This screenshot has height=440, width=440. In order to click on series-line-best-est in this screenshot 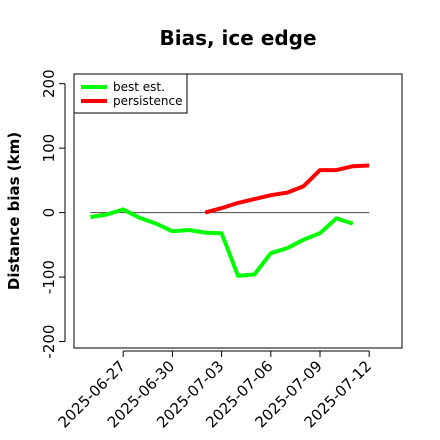, I will do `click(222, 242)`.